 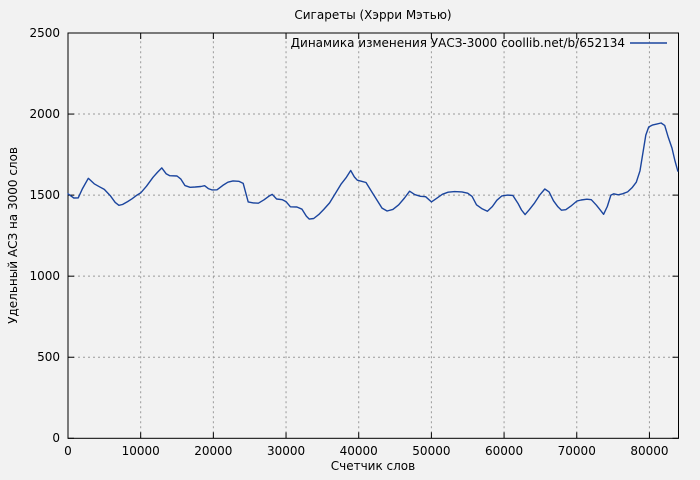 I want to click on x-tick-label: 20000, so click(x=213, y=451).